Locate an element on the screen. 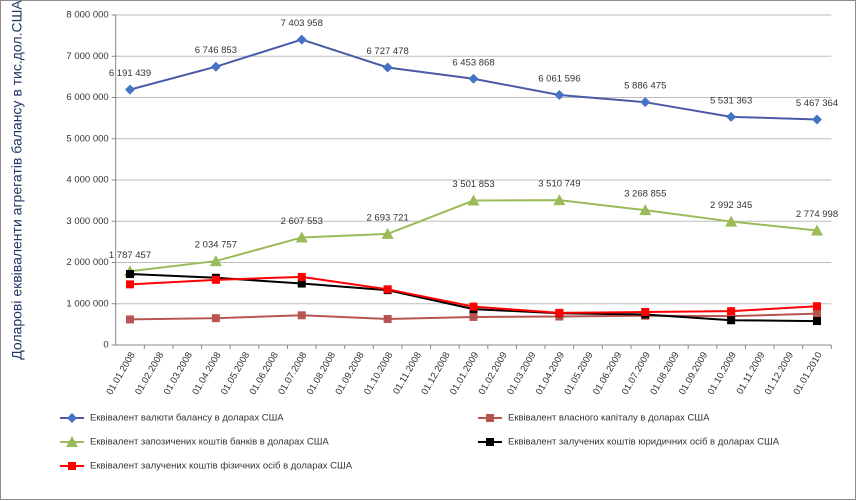  y-tick-label: 8 000 000 is located at coordinates (87, 15).